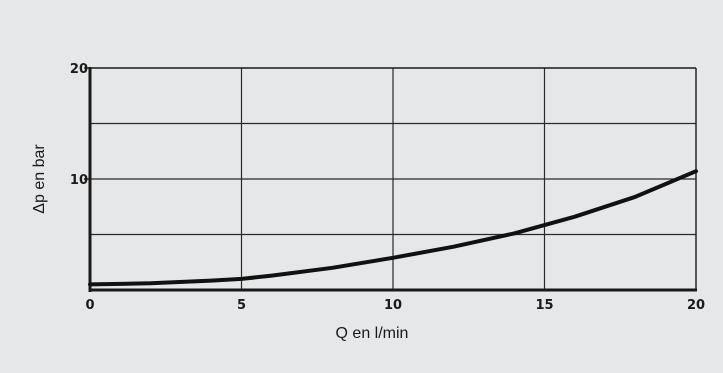 This screenshot has height=373, width=723. Describe the element at coordinates (372, 333) in the screenshot. I see `x-axis-label: Q en l/min` at that location.